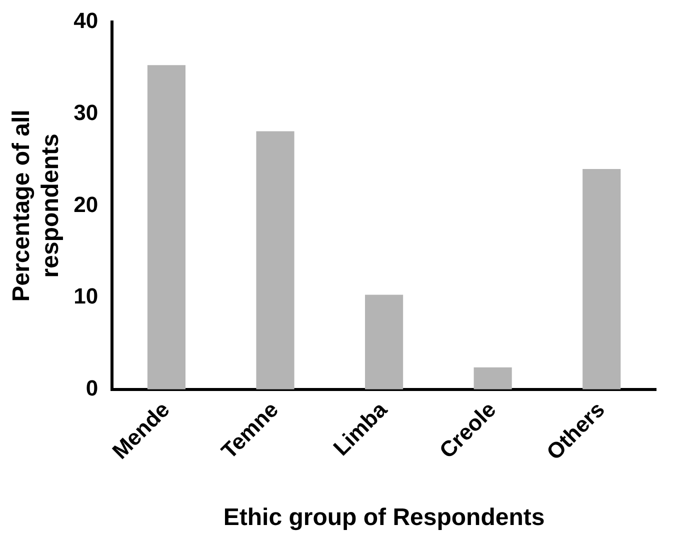 This screenshot has height=547, width=676. I want to click on y-tick-label: 10, so click(86, 296).